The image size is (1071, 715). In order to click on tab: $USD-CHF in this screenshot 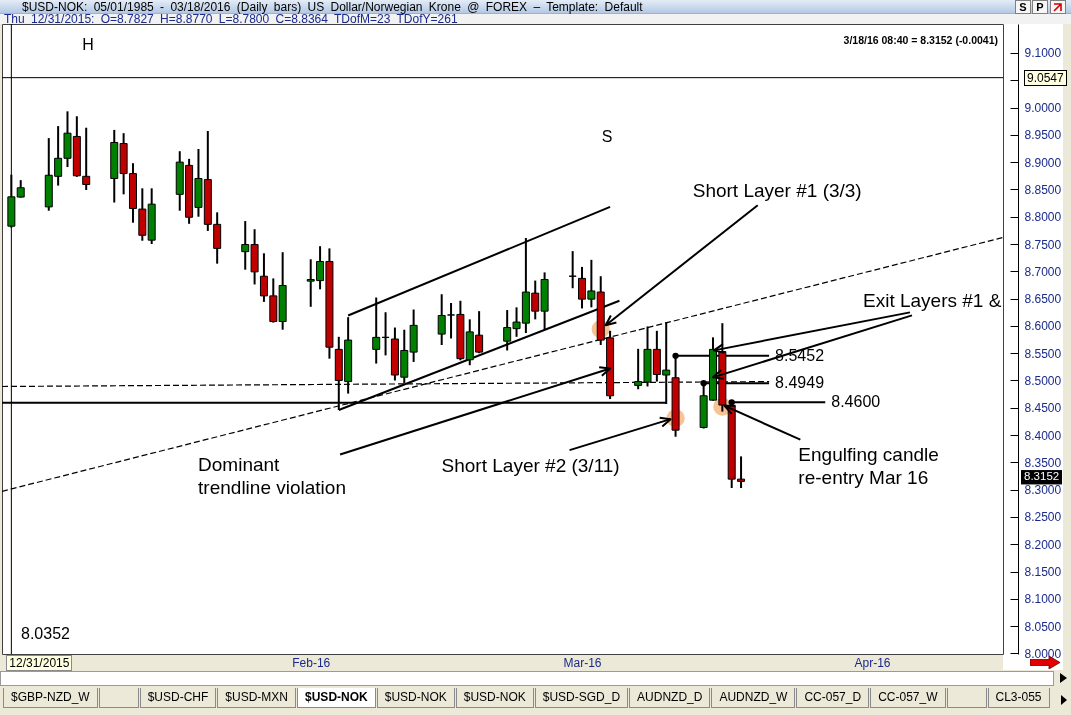, I will do `click(178, 698)`.